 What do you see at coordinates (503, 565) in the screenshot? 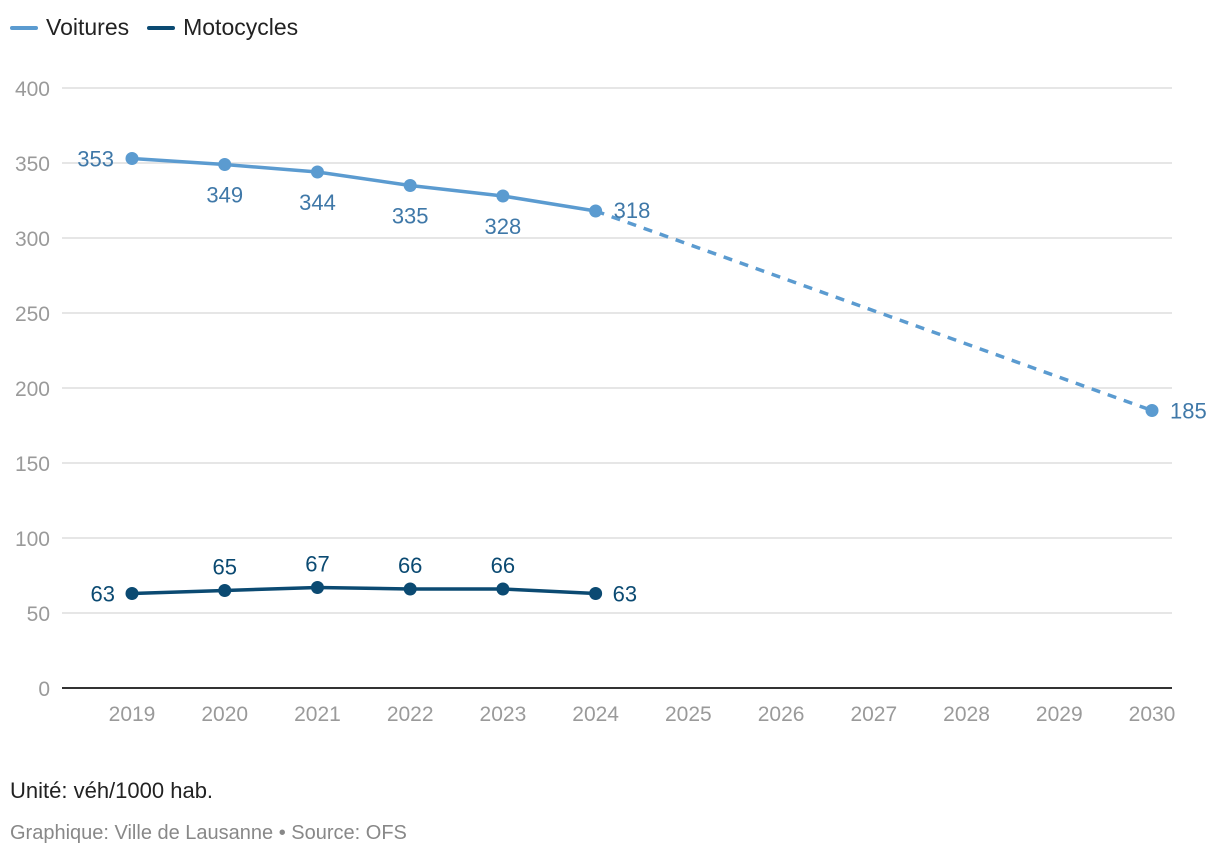
I see `motocycles-data-label-2023: 66` at bounding box center [503, 565].